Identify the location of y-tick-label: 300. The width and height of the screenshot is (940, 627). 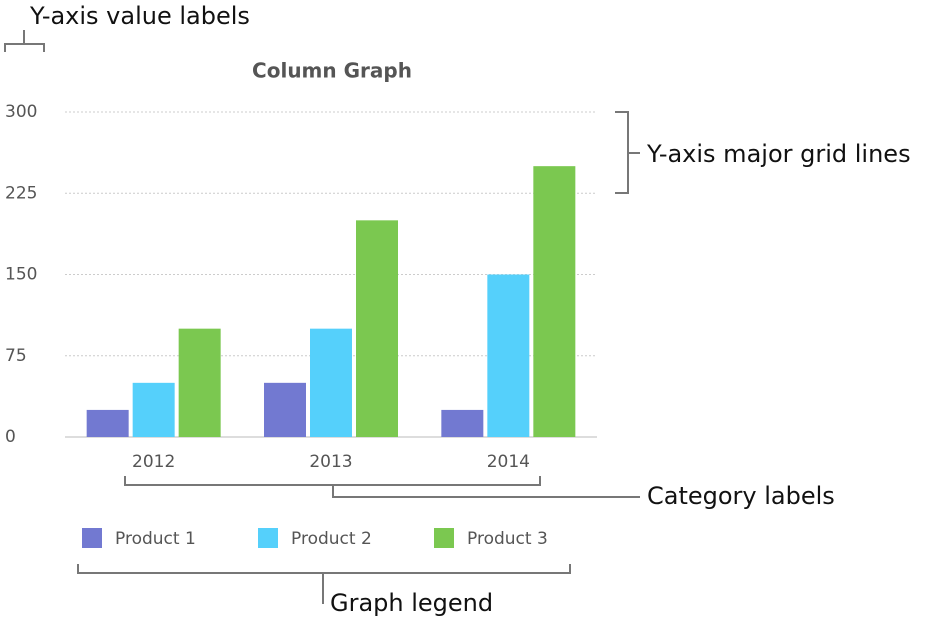
(21, 112).